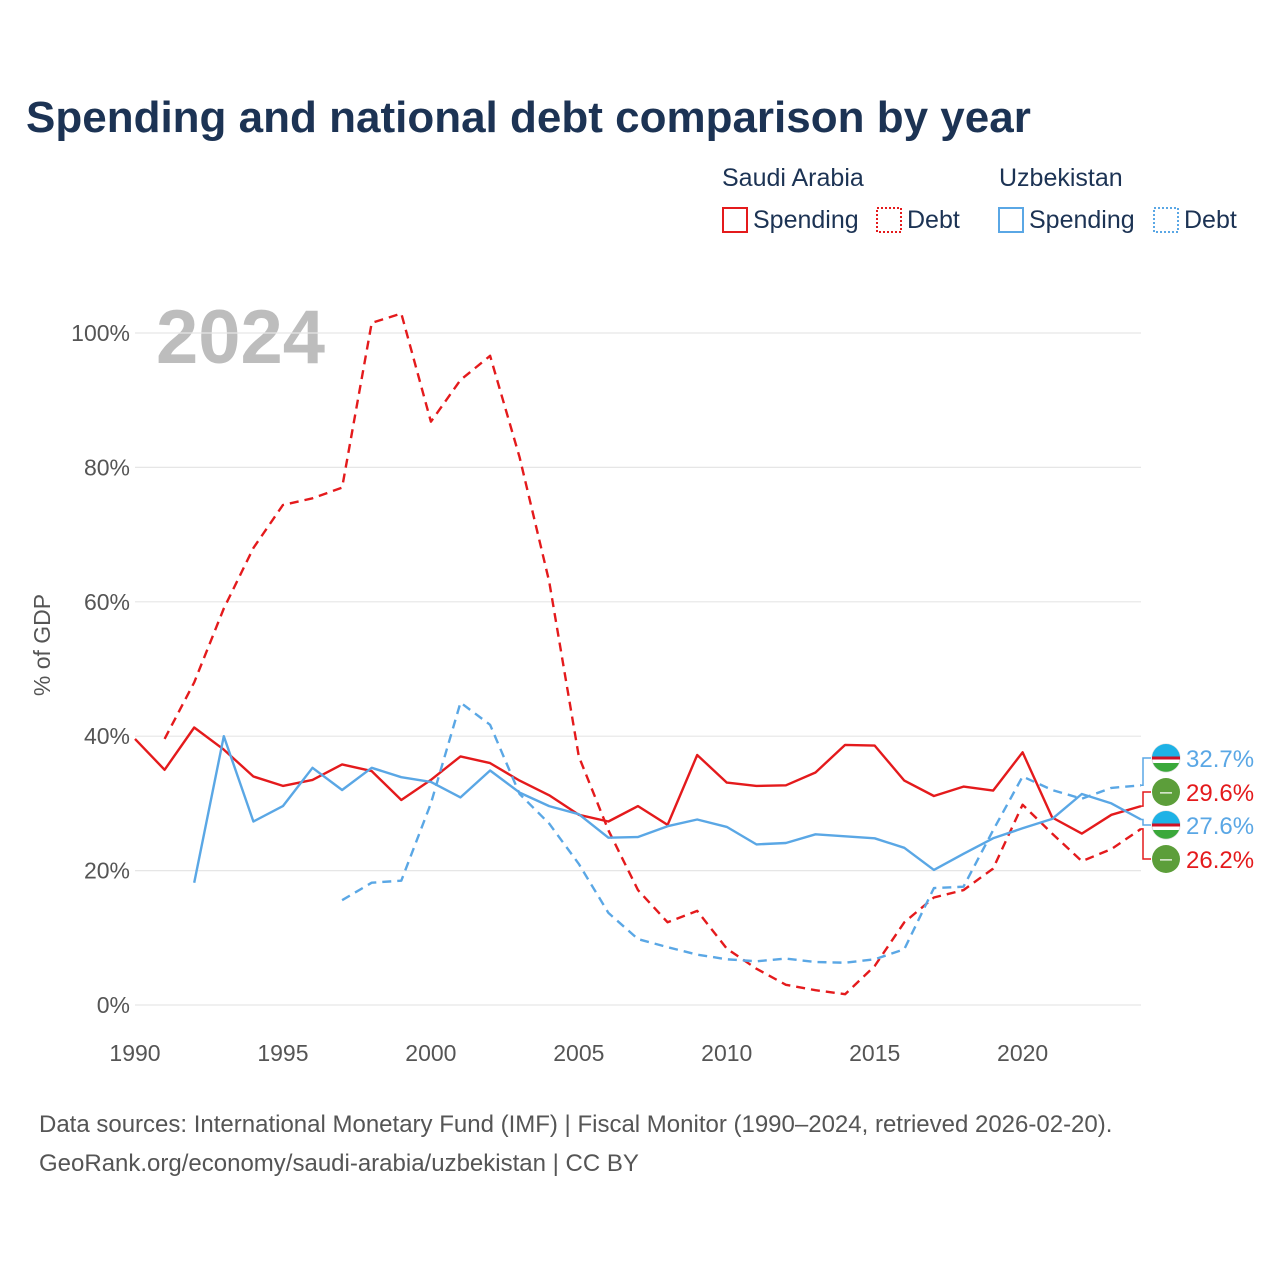 This screenshot has width=1280, height=1280. What do you see at coordinates (889, 220) in the screenshot?
I see `legend-saudi-debt-swatch` at bounding box center [889, 220].